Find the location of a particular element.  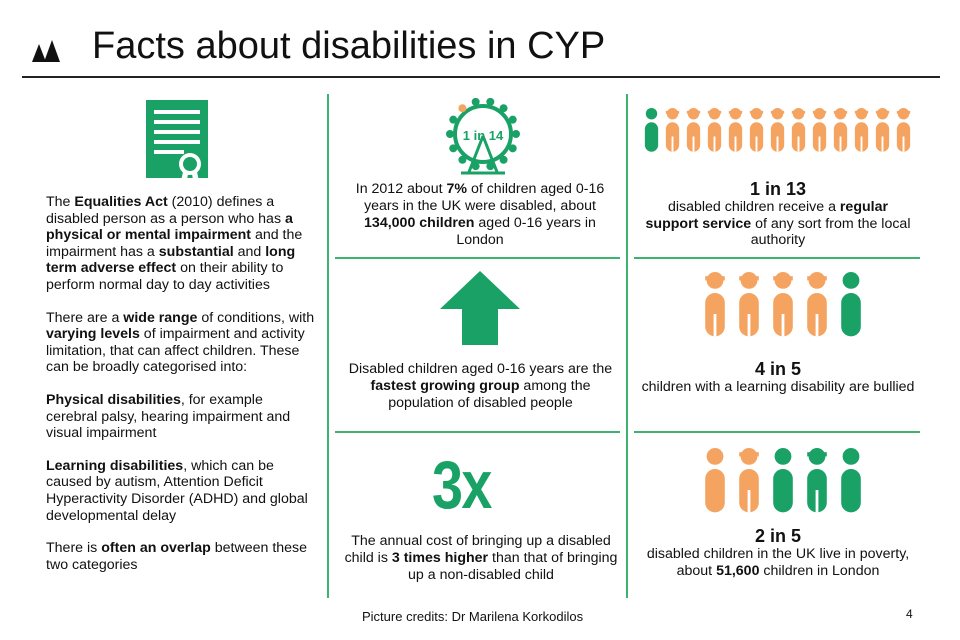

certificate-icon is located at coordinates (177, 145).